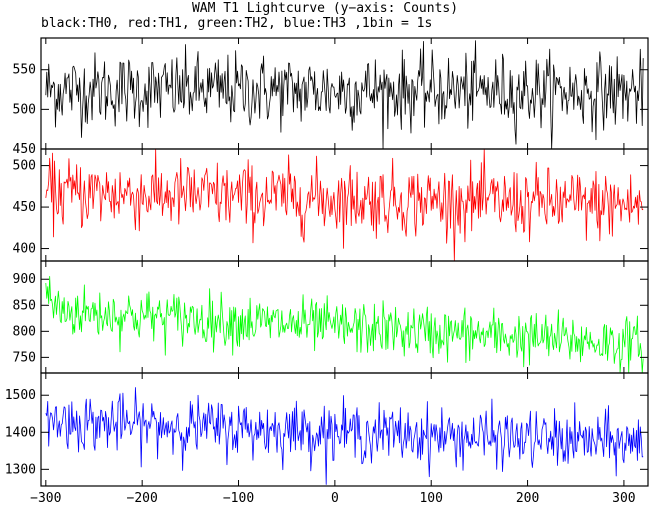 Image resolution: width=650 pixels, height=505 pixels. What do you see at coordinates (527, 498) in the screenshot?
I see `x-tick-label: 200` at bounding box center [527, 498].